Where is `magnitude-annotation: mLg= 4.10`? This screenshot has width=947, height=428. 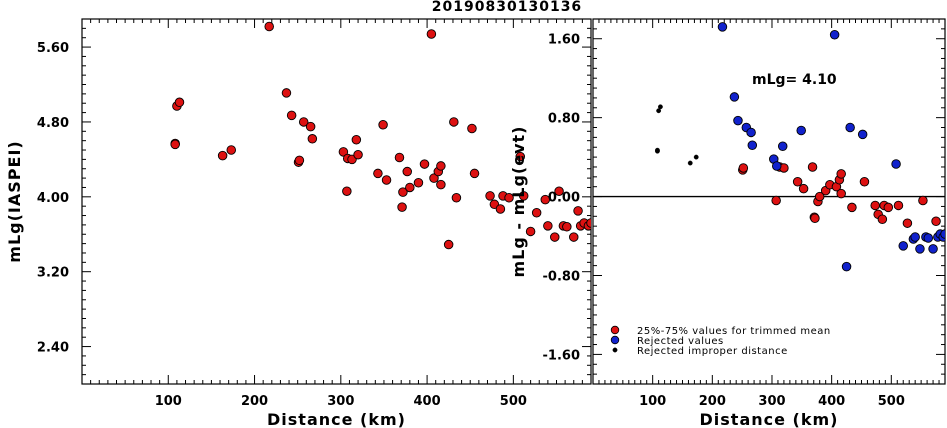 magnitude-annotation: mLg= 4.10 is located at coordinates (794, 80).